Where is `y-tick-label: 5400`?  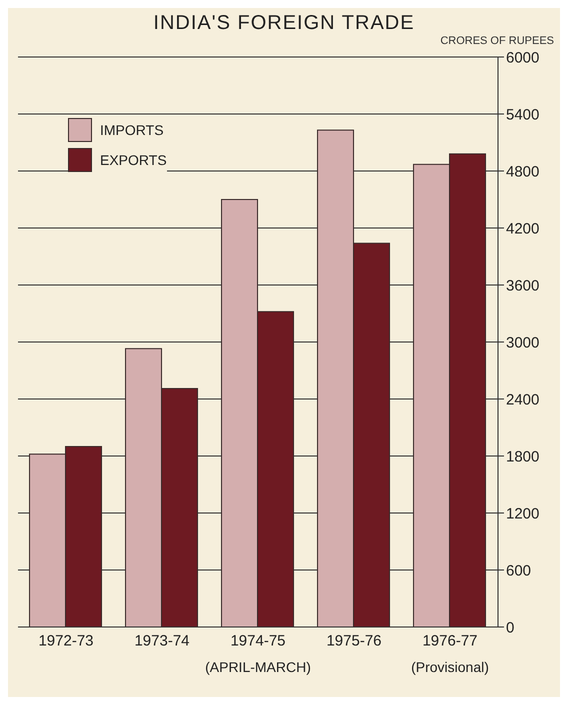
y-tick-label: 5400 is located at coordinates (523, 115).